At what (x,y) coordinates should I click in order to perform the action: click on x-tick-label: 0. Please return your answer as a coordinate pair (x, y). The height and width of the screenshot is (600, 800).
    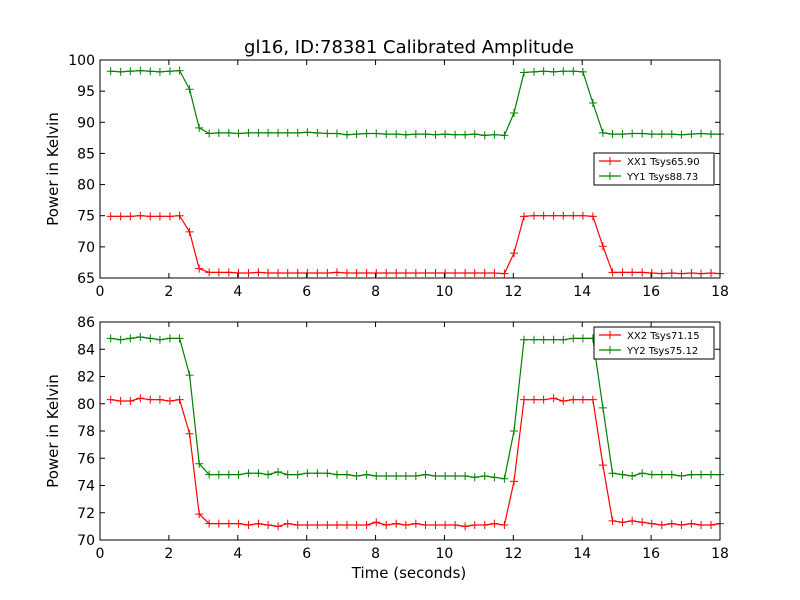
    Looking at the image, I should click on (100, 292).